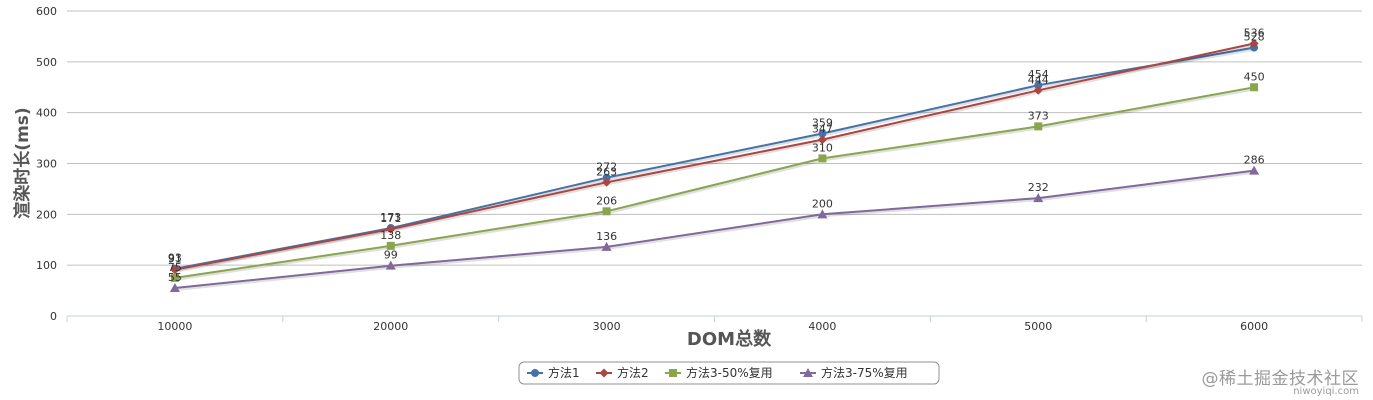  Describe the element at coordinates (606, 167) in the screenshot. I see `data-label: 272` at that location.